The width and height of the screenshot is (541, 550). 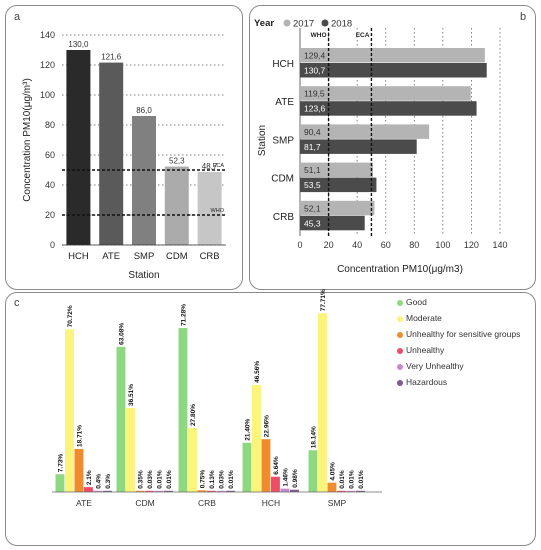 I want to click on legend-label-b: 2018, so click(x=341, y=24).